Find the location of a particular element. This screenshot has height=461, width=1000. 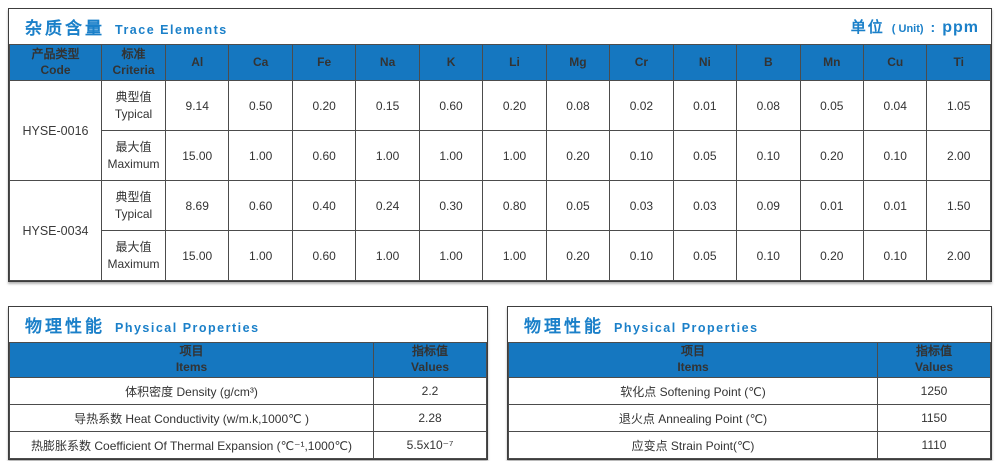

unit-label: 单位 ( Unit) : ppm is located at coordinates (915, 26).